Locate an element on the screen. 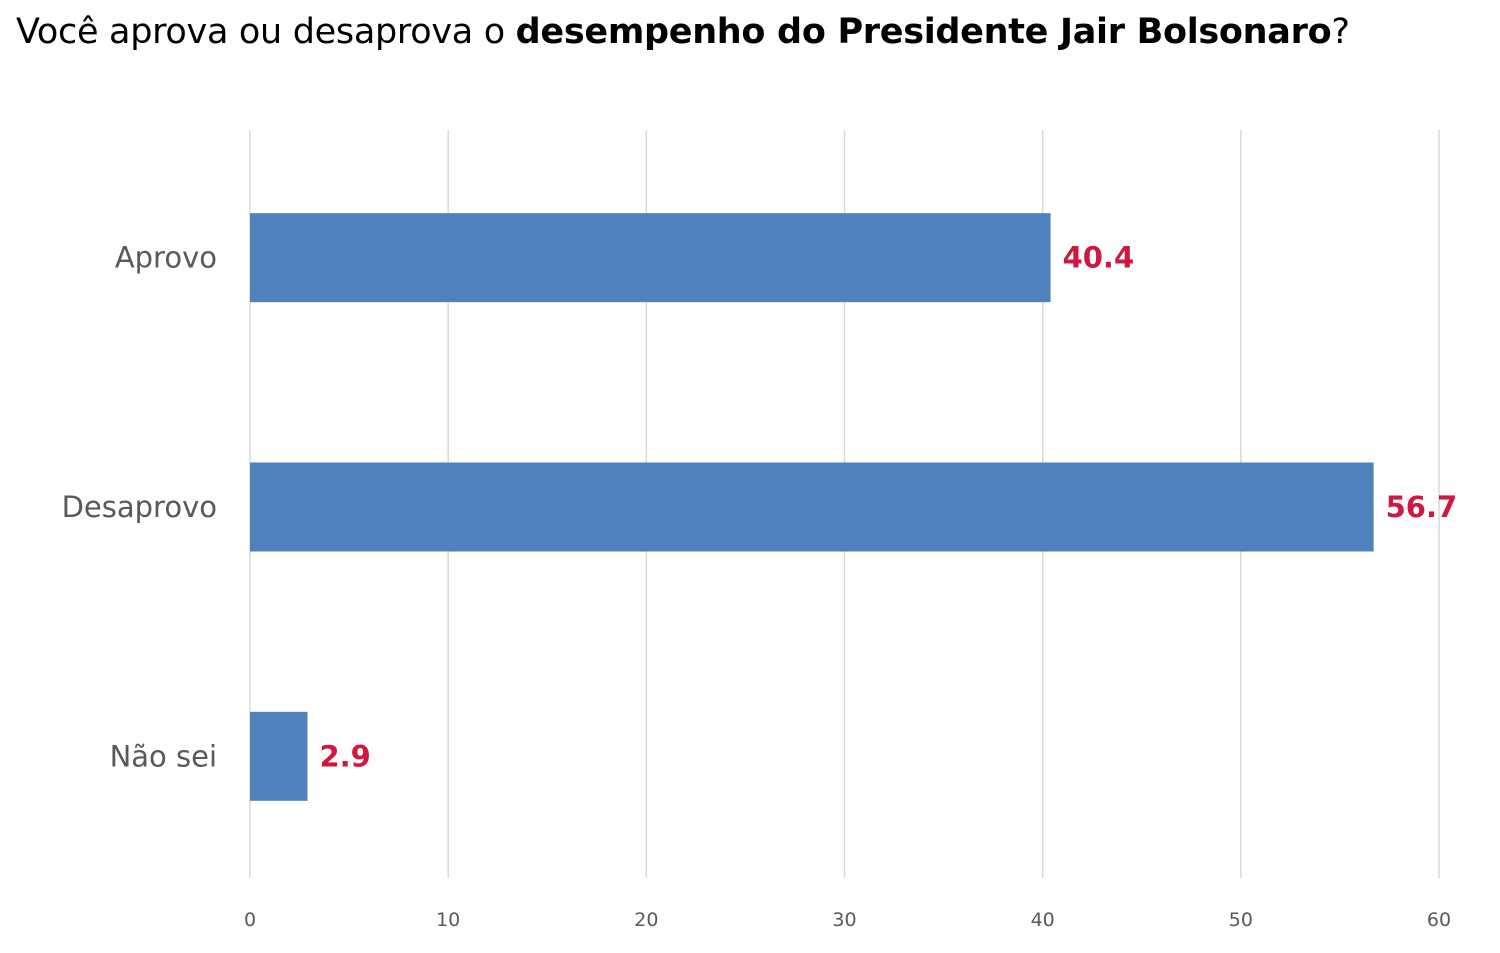 Image resolution: width=1500 pixels, height=953 pixels. x-tick-label: 10 is located at coordinates (448, 920).